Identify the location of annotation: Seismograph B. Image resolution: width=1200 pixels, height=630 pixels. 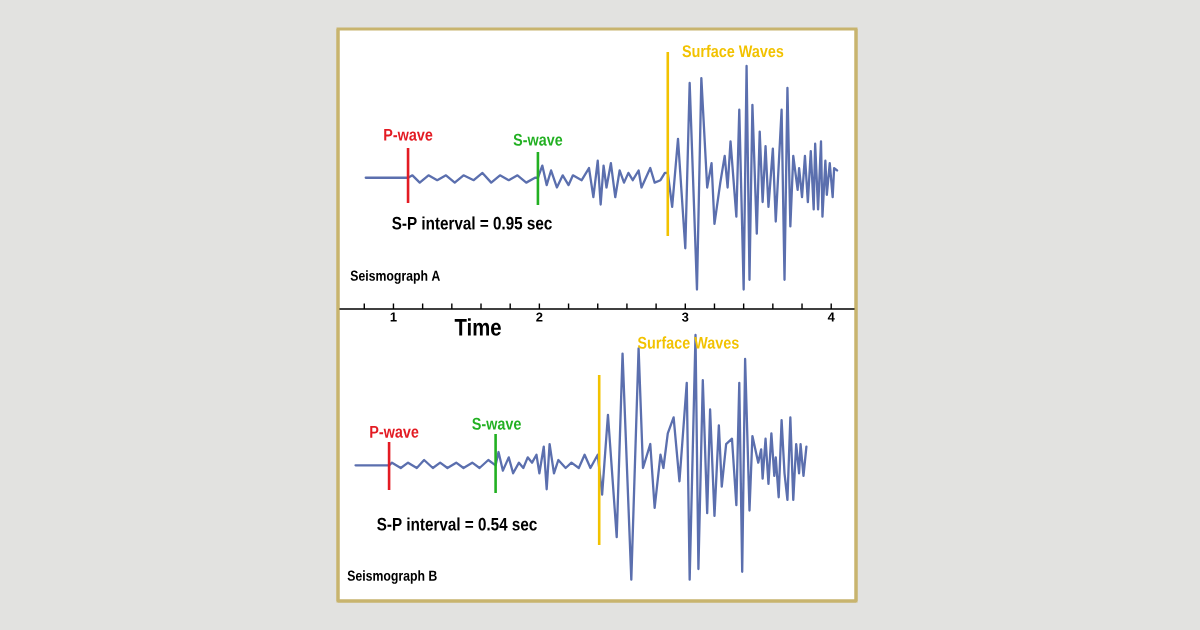
(392, 577).